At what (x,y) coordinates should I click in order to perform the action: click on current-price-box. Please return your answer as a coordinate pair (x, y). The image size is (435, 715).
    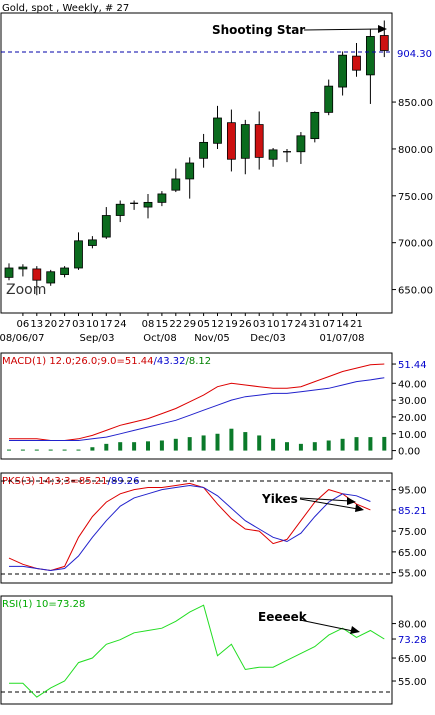
    Looking at the image, I should click on (413, 53).